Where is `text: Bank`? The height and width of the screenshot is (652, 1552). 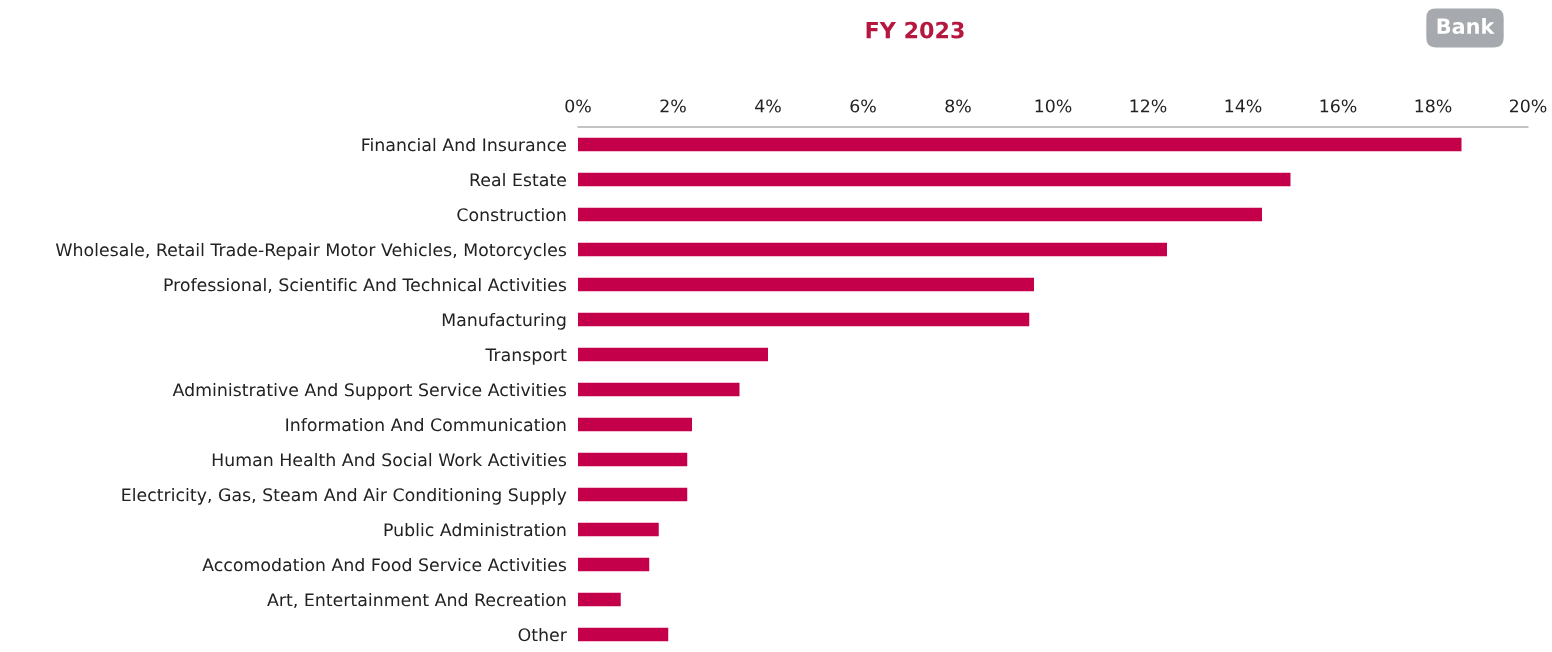 text: Bank is located at coordinates (1466, 26).